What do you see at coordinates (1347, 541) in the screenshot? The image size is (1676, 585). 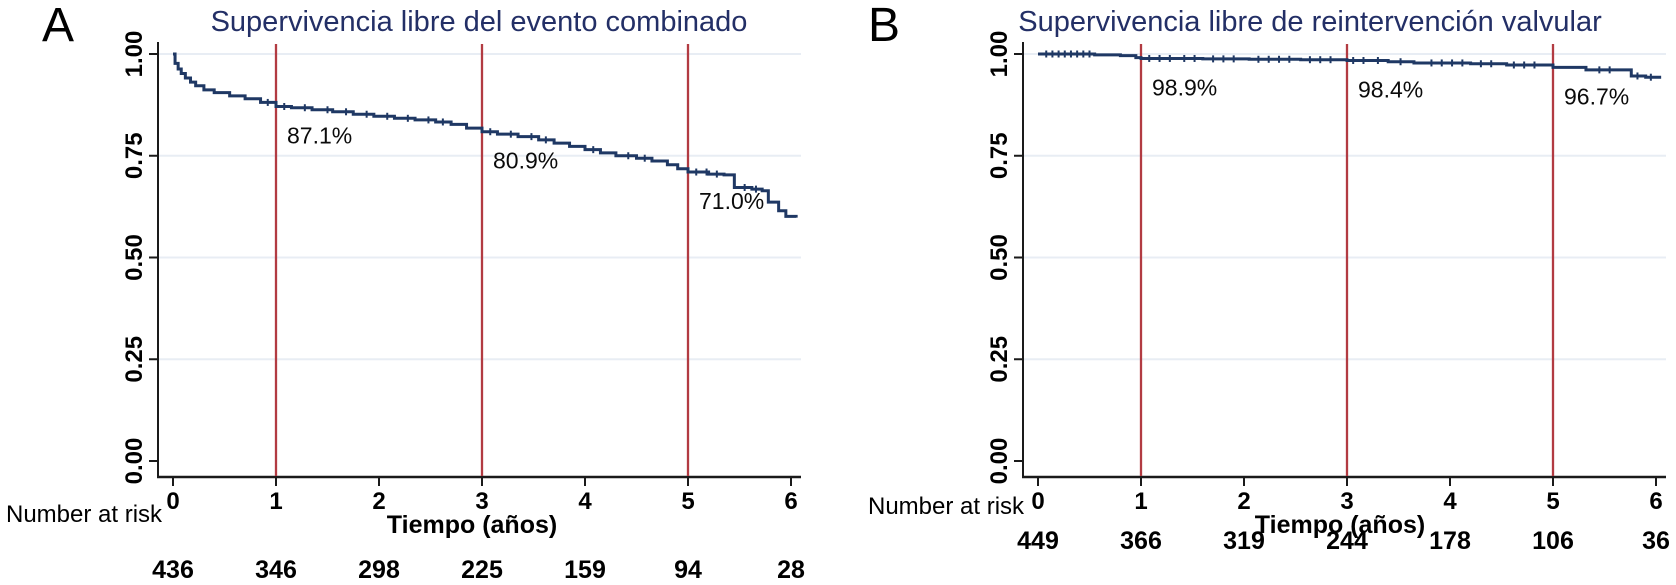 I see `number-at-risk-value: 244` at bounding box center [1347, 541].